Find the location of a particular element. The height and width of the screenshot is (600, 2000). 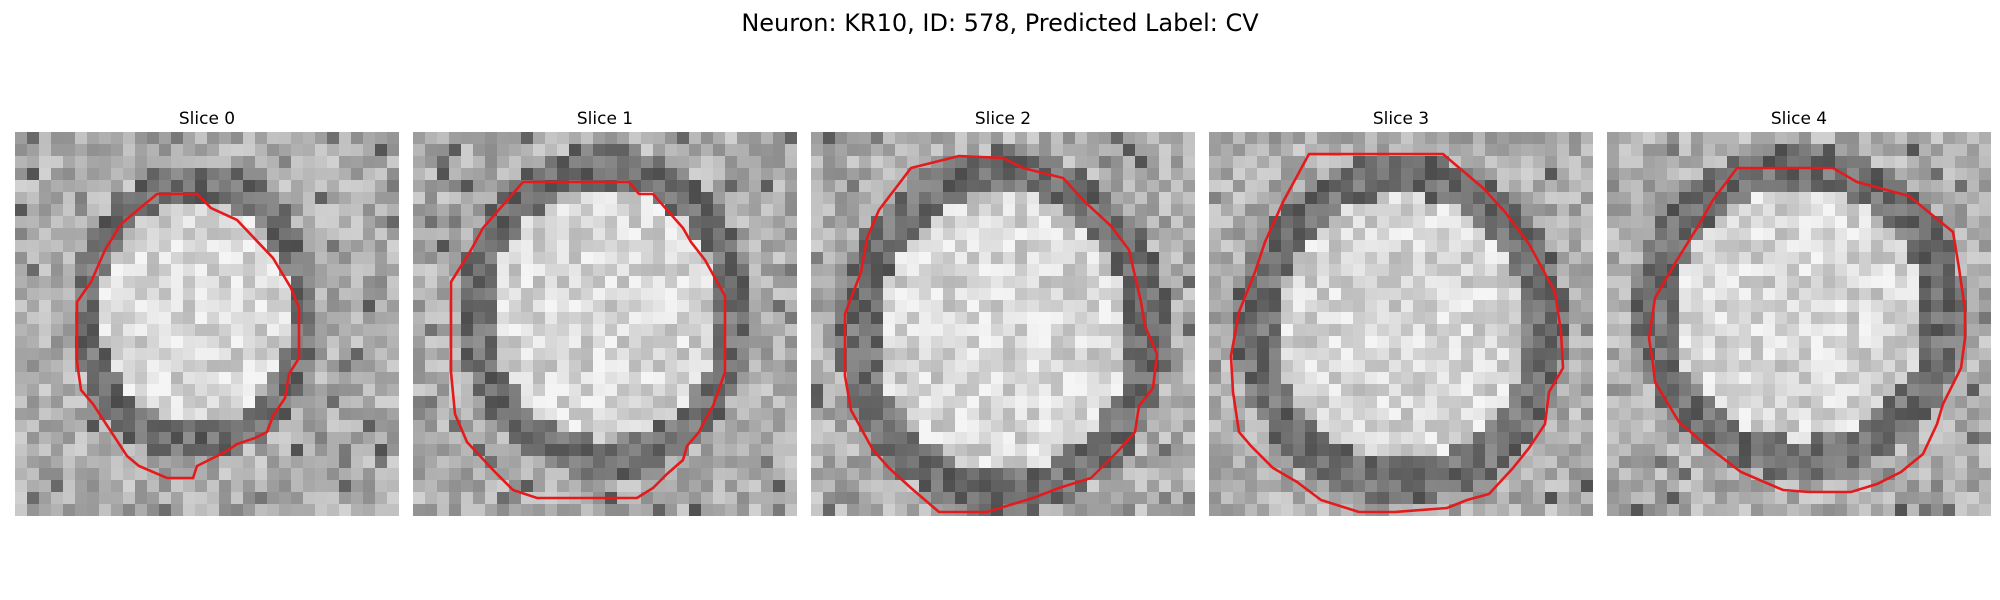

slice-title: Slice 4 is located at coordinates (1799, 119).